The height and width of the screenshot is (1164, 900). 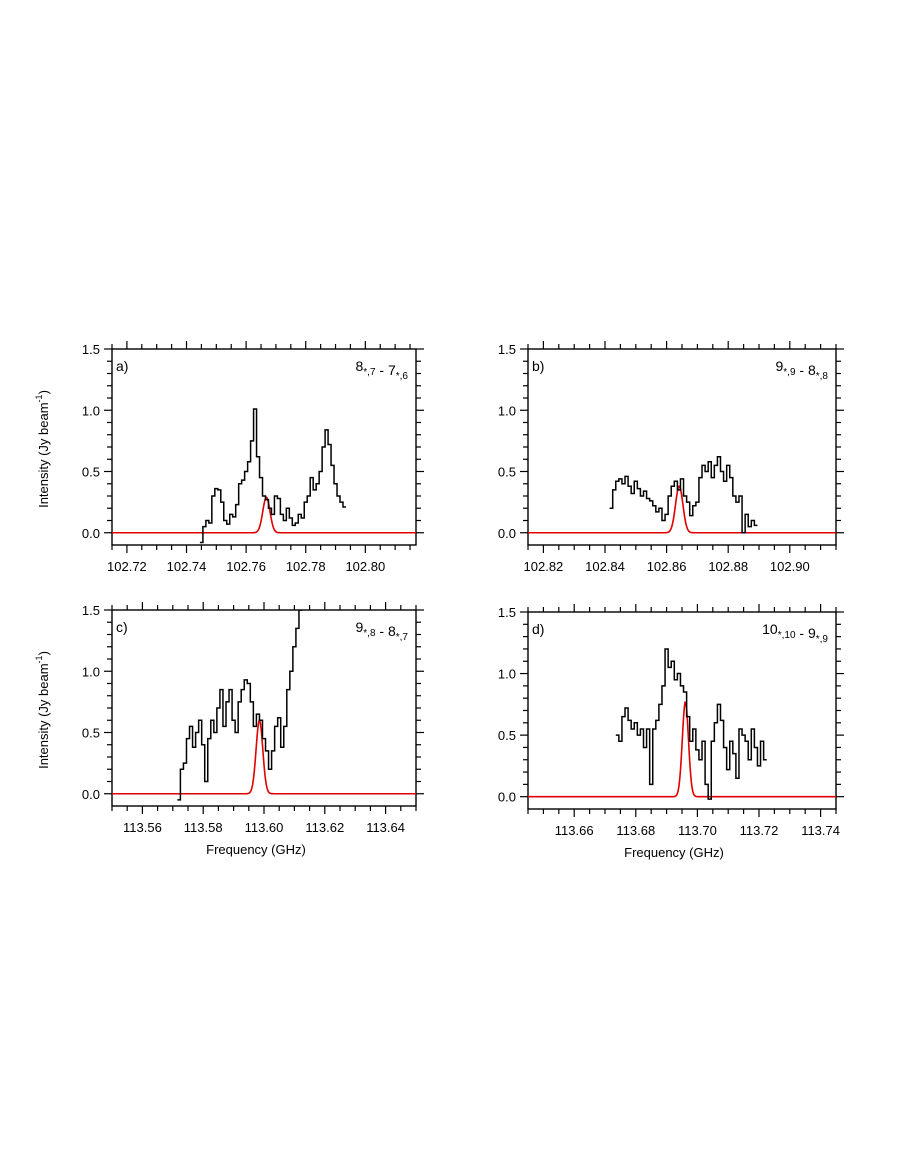 What do you see at coordinates (142, 827) in the screenshot?
I see `x-tick-label: 113.56` at bounding box center [142, 827].